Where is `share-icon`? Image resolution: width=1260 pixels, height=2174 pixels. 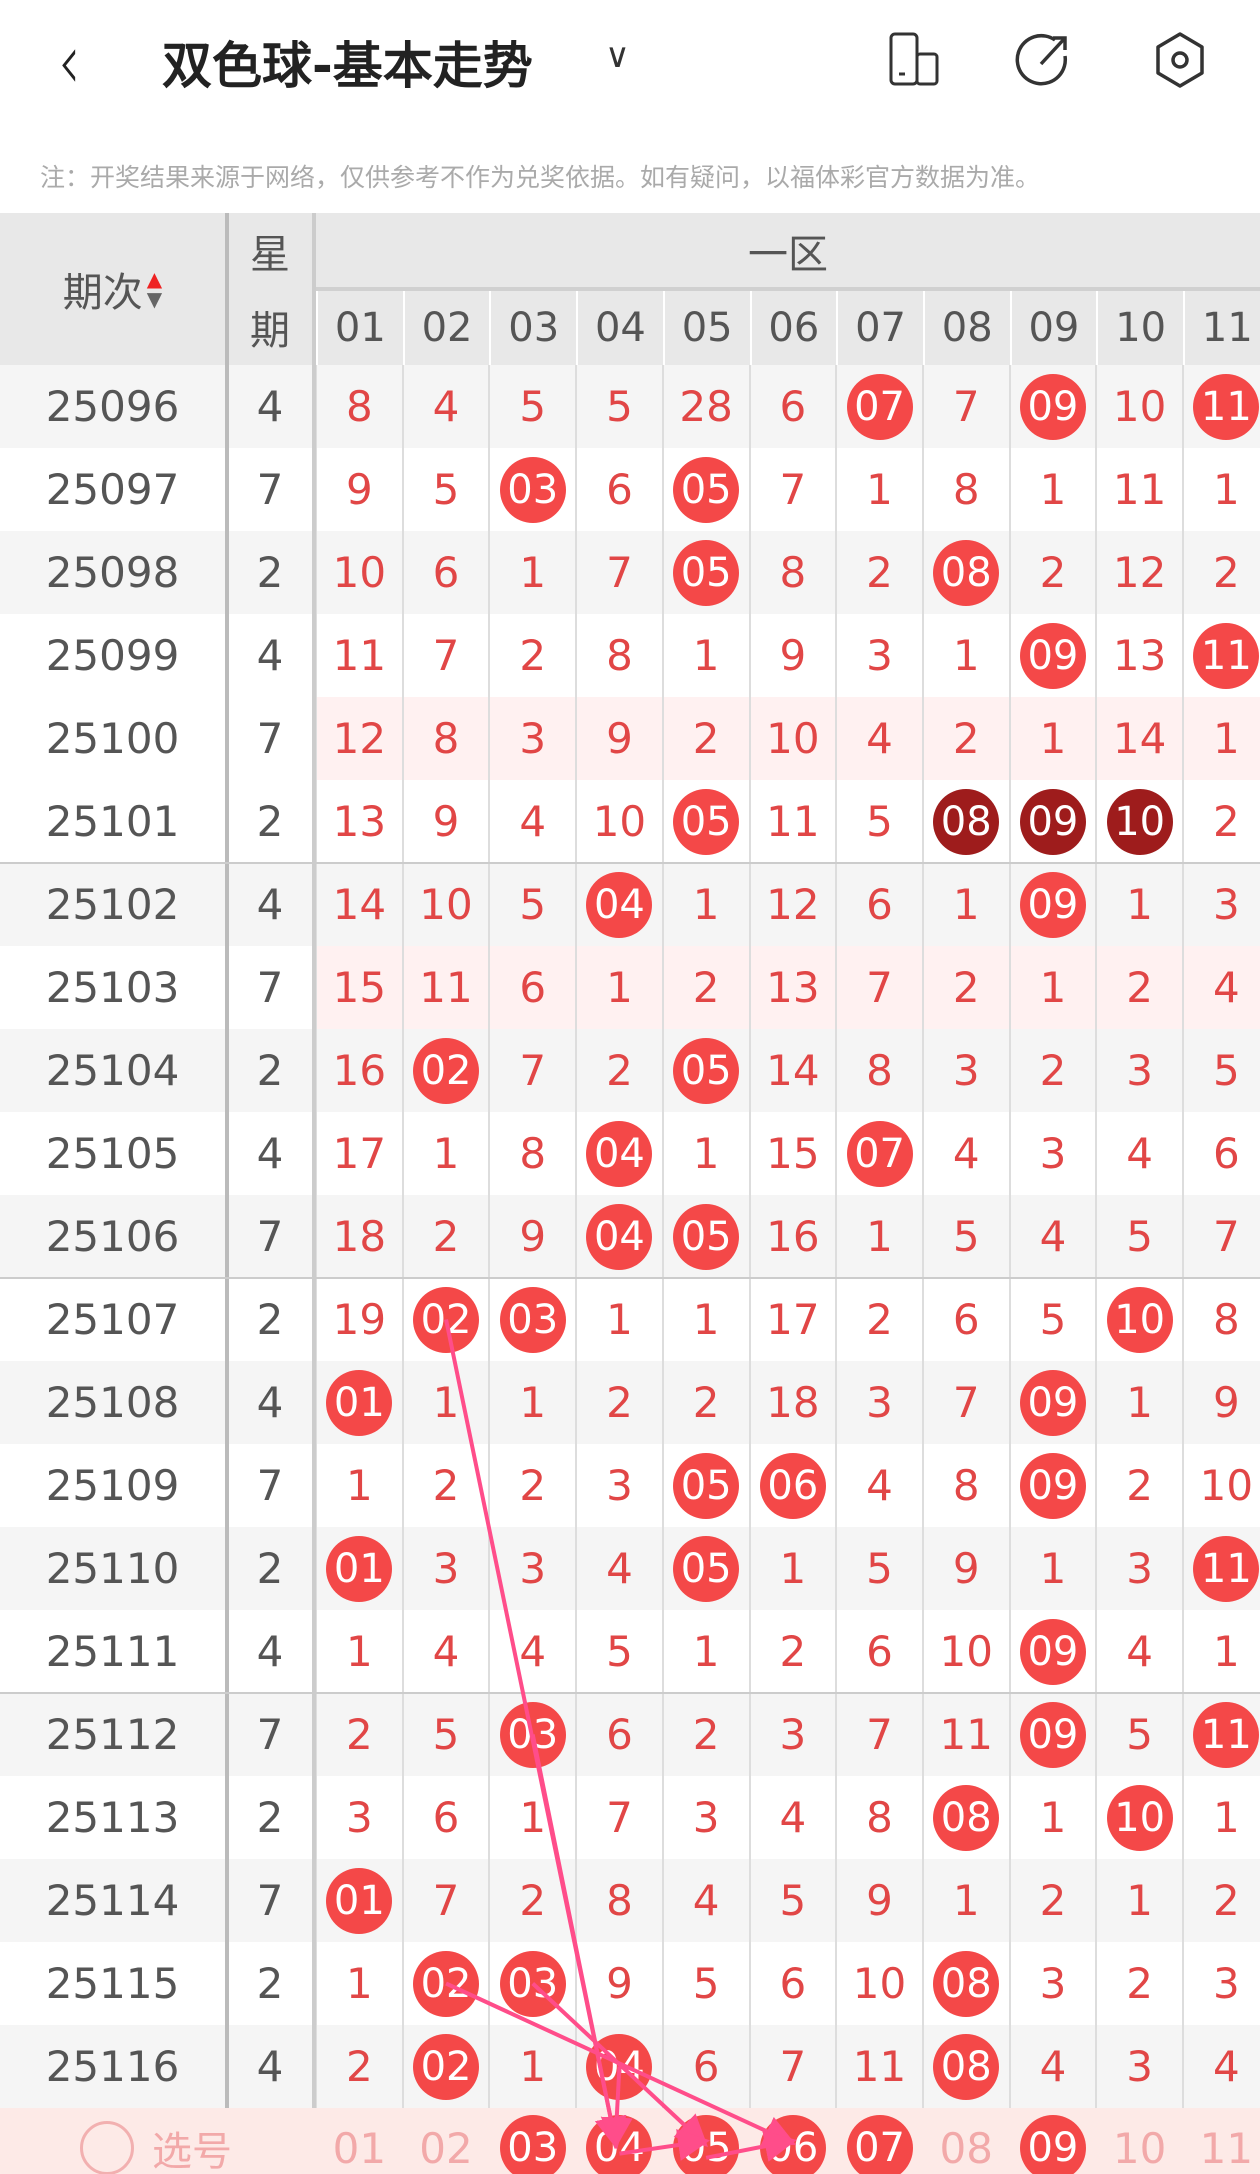 share-icon is located at coordinates (1045, 60).